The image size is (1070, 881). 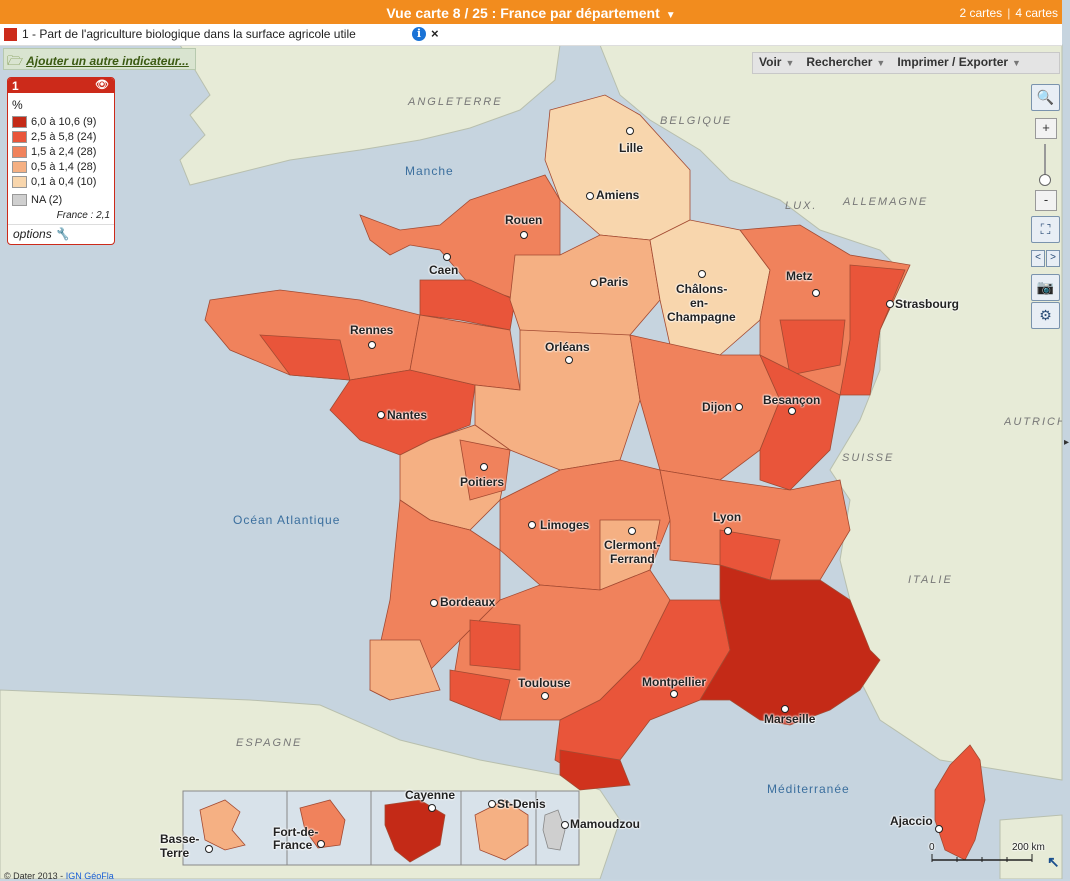 What do you see at coordinates (959, 62) in the screenshot?
I see `imprimer-menu: Imprimer / Exporter ▼` at bounding box center [959, 62].